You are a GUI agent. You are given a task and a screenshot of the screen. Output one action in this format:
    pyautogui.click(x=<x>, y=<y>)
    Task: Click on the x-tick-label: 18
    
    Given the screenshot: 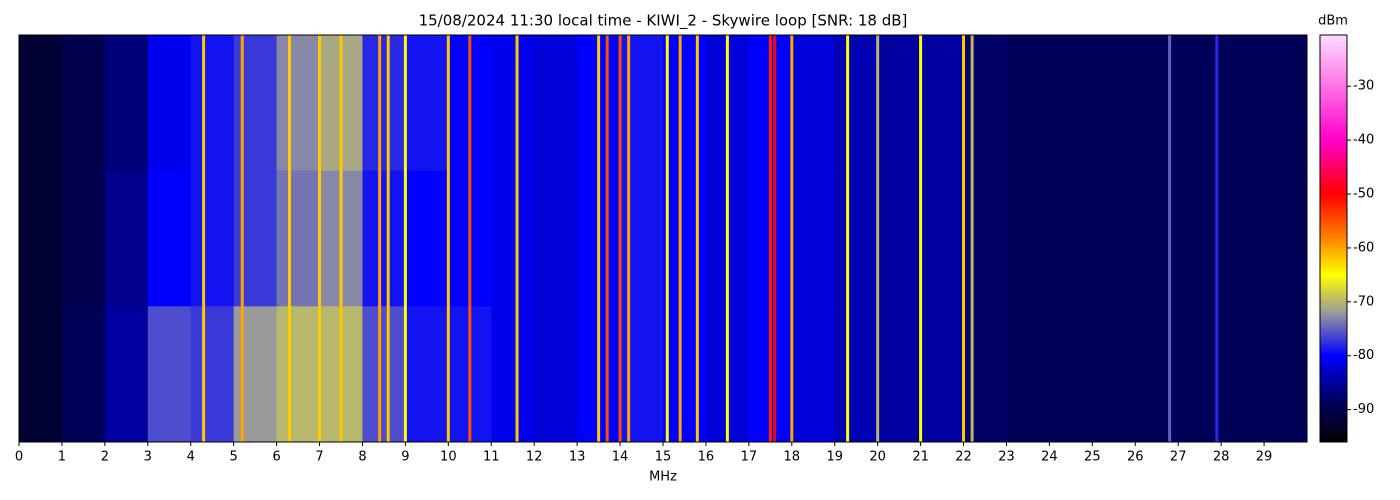 What is the action you would take?
    pyautogui.click(x=792, y=457)
    